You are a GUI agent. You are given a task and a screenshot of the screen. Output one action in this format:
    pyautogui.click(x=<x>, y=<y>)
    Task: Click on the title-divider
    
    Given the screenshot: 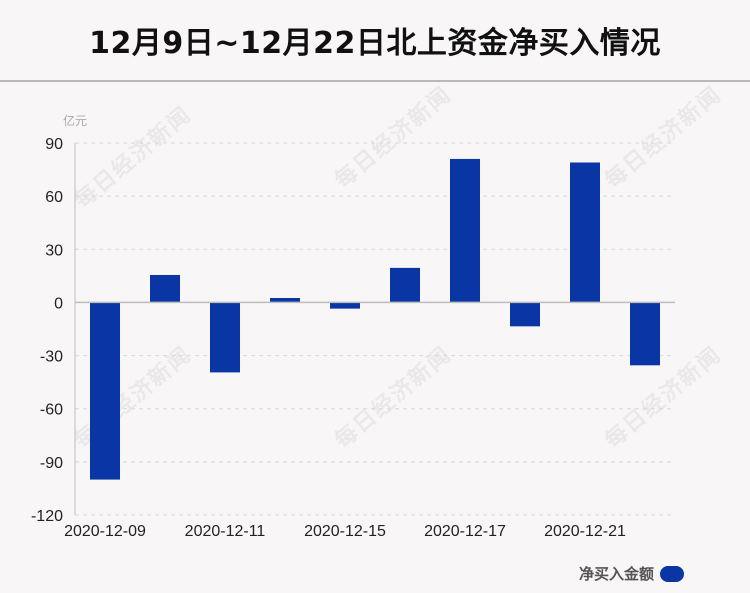 What is the action you would take?
    pyautogui.click(x=375, y=81)
    